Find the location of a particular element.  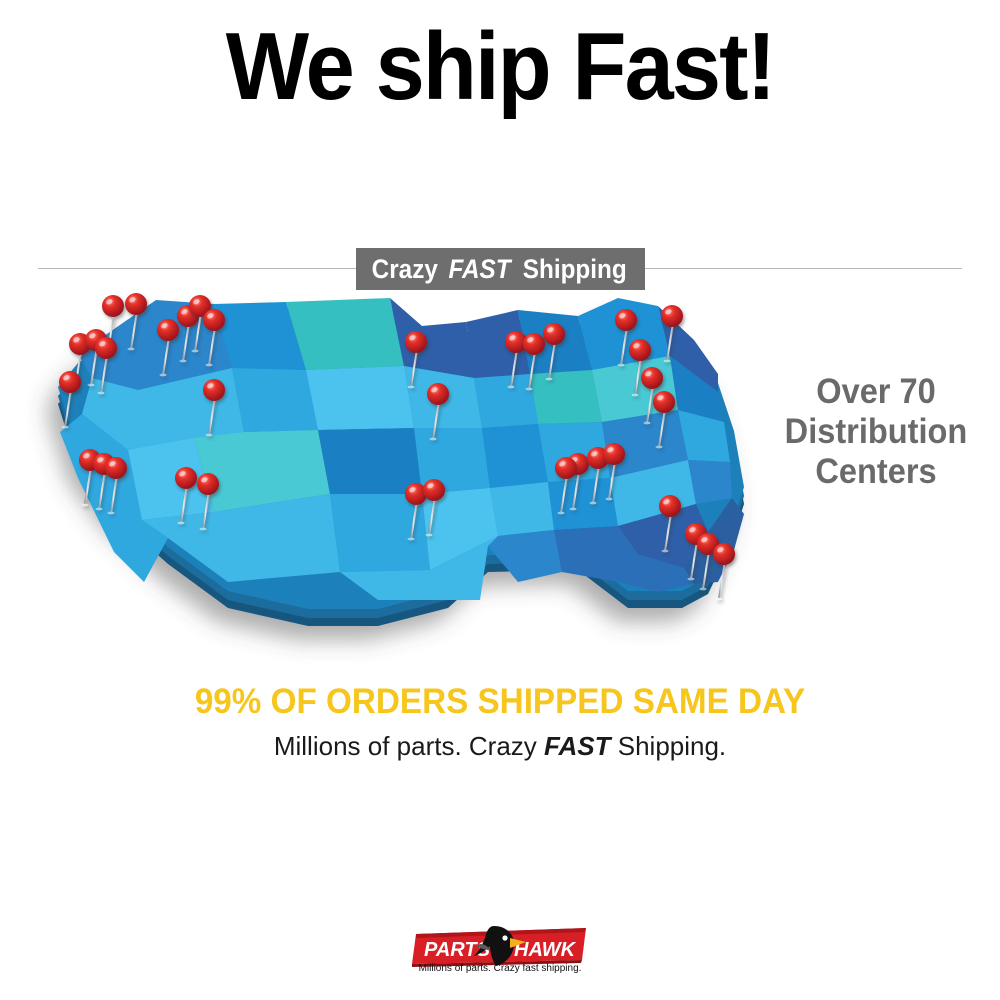

subline: Millions of parts. Crazy FAST Shipping. is located at coordinates (500, 746).